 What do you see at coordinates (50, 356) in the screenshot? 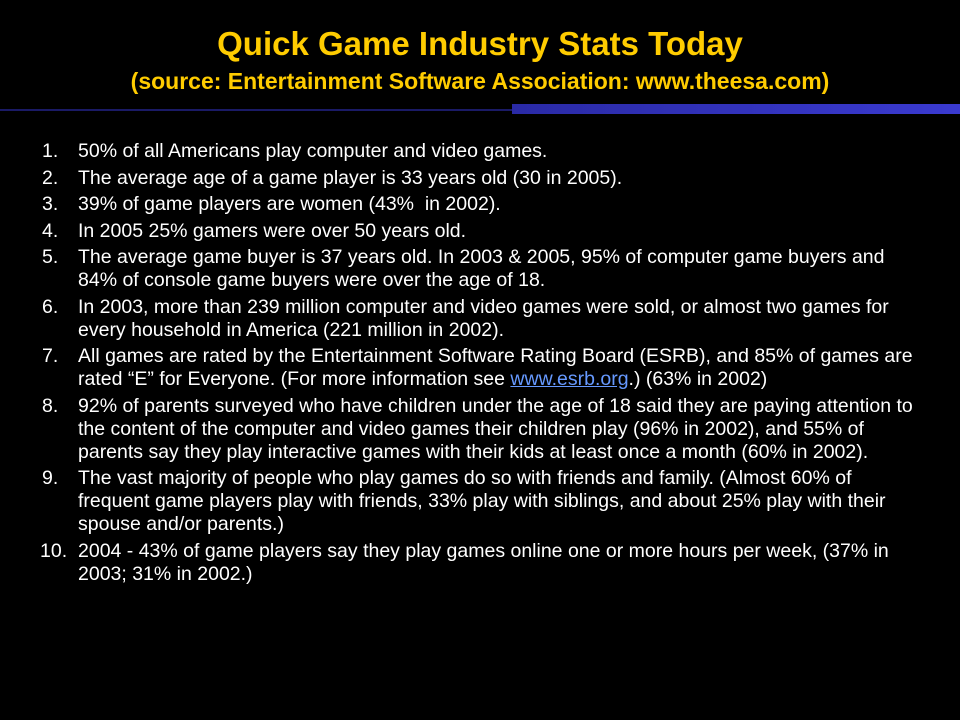
I see `item-number: 7.` at bounding box center [50, 356].